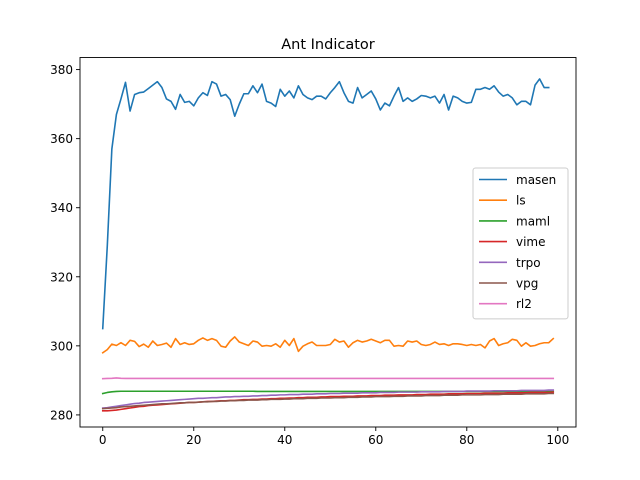 This screenshot has width=640, height=480. I want to click on series-line-ls, so click(328, 345).